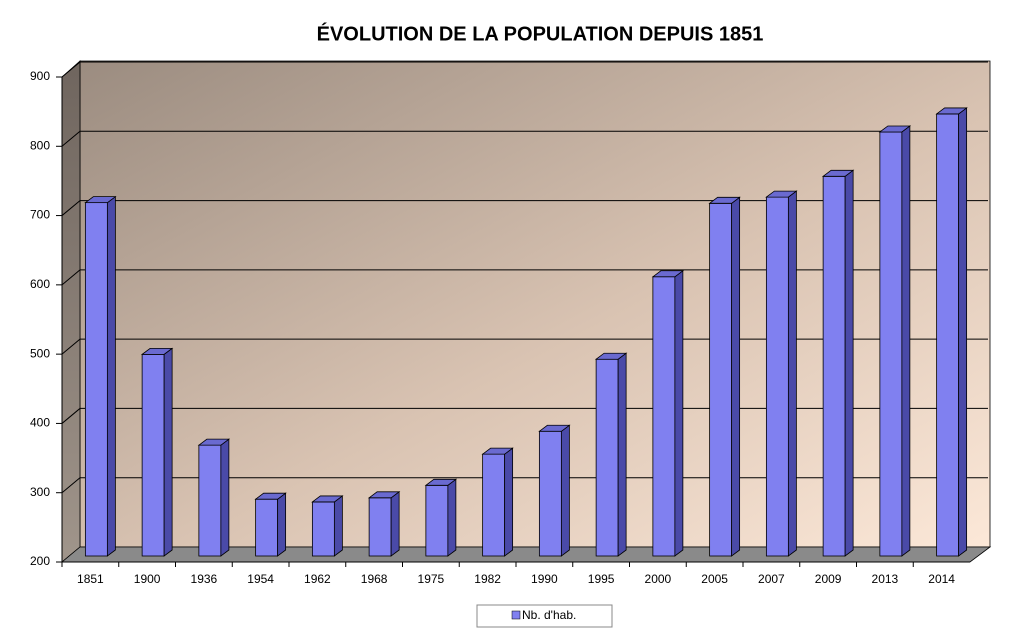 The width and height of the screenshot is (1024, 637). Describe the element at coordinates (714, 579) in the screenshot. I see `x-tick-label: 2005` at that location.